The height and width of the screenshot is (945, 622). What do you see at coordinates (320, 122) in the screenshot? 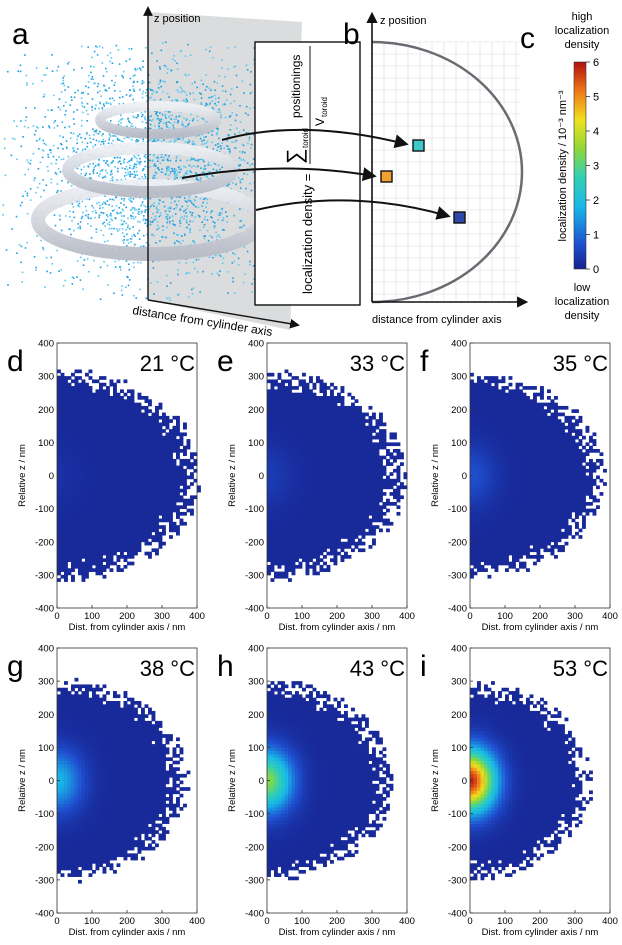
I see `formula-den: V` at bounding box center [320, 122].